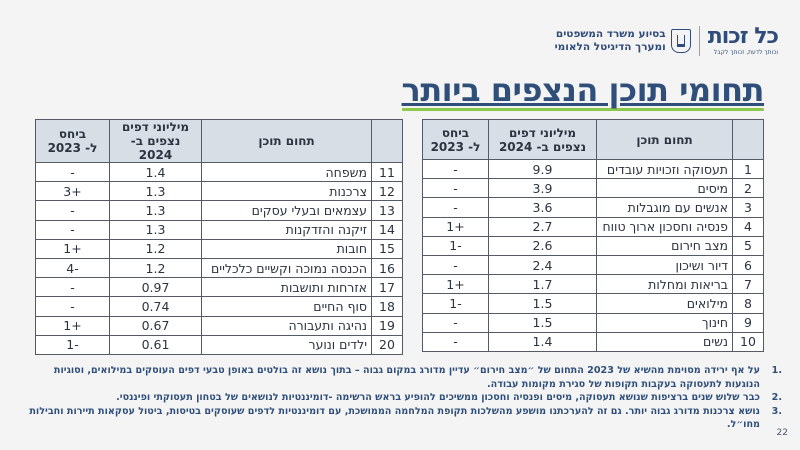 The width and height of the screenshot is (800, 450). Describe the element at coordinates (664, 226) in the screenshot. I see `topic-cell: פנסיה וחסכון ארוך טווח` at that location.